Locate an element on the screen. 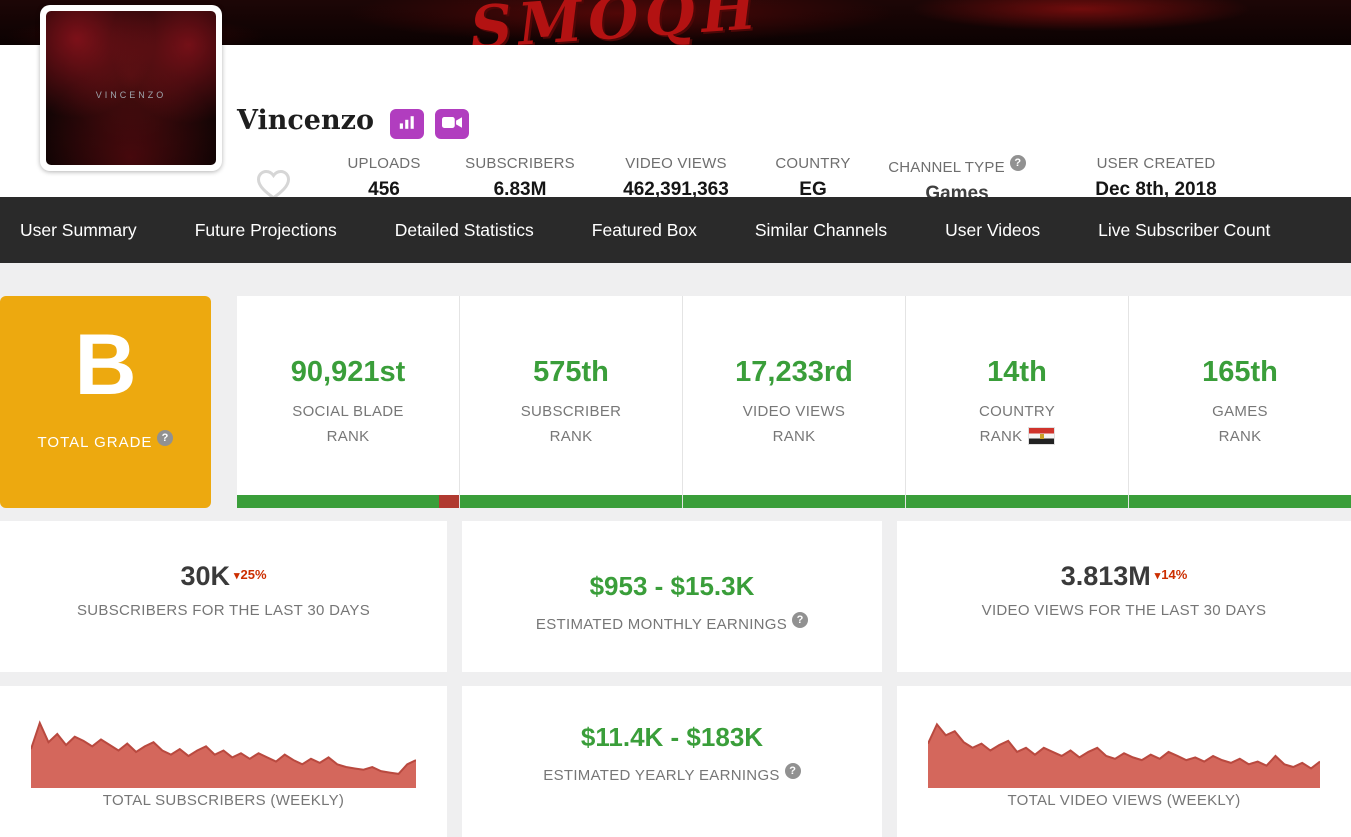 The width and height of the screenshot is (1351, 837). nav-similar-channels: Similar Channels is located at coordinates (821, 229).